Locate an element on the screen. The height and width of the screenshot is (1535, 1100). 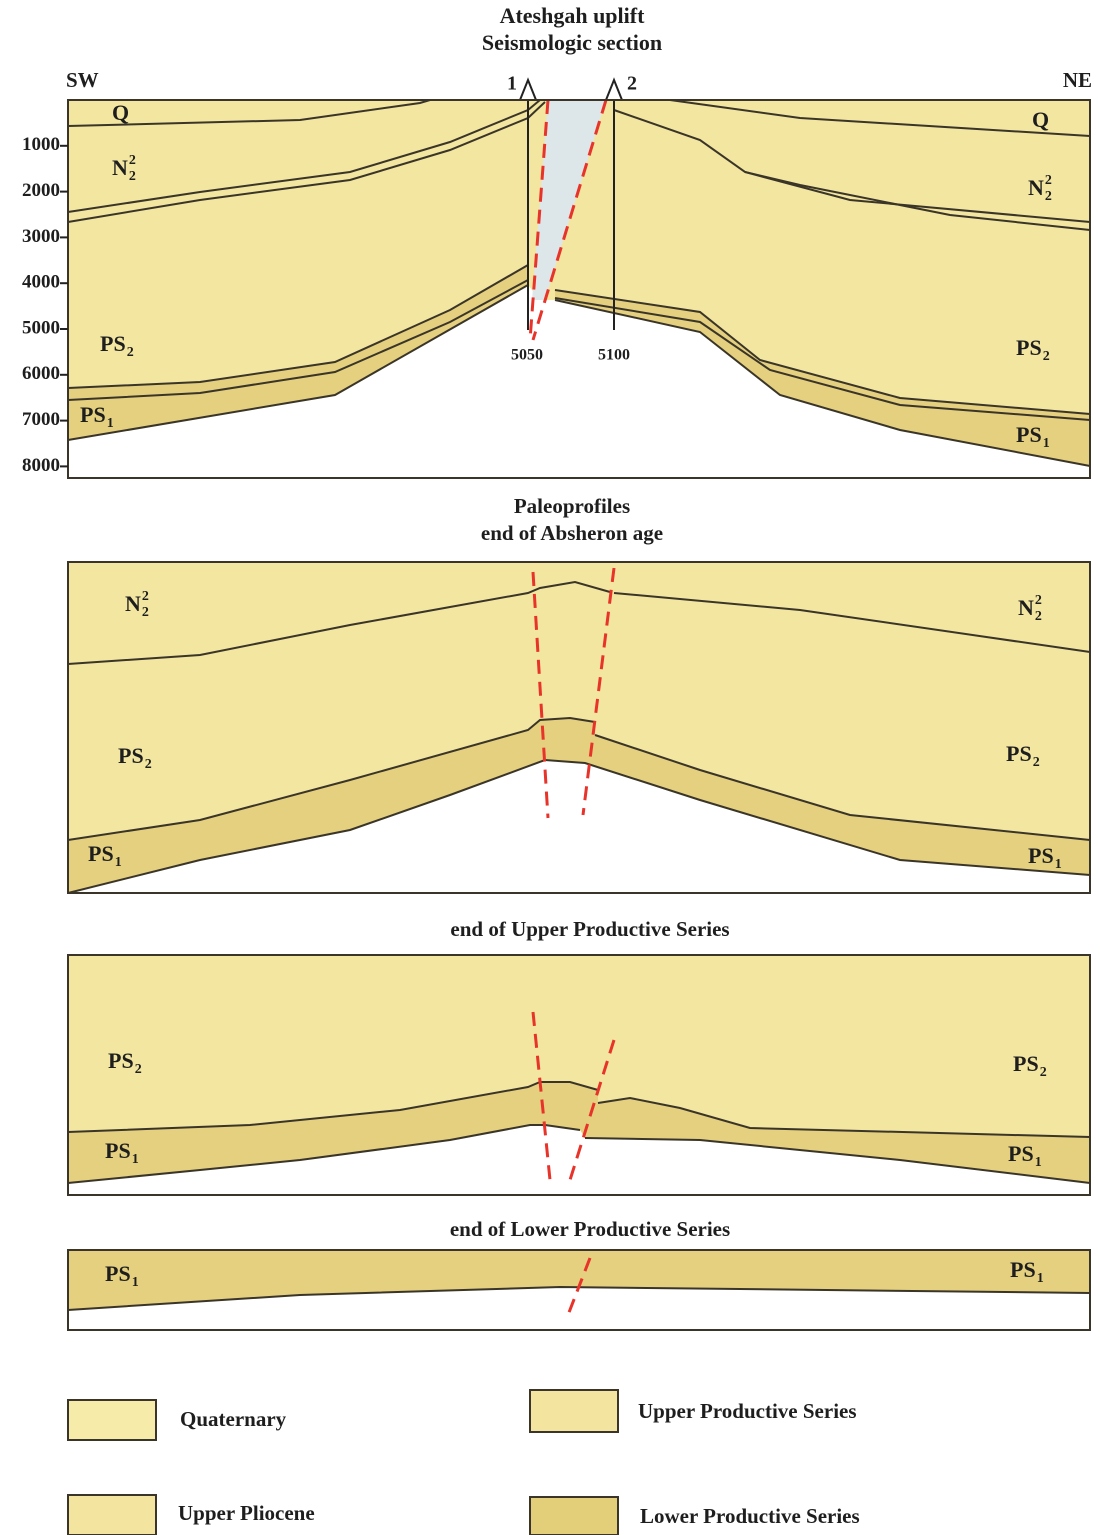
paleoprofile-lower-ps is located at coordinates (579, 1290).